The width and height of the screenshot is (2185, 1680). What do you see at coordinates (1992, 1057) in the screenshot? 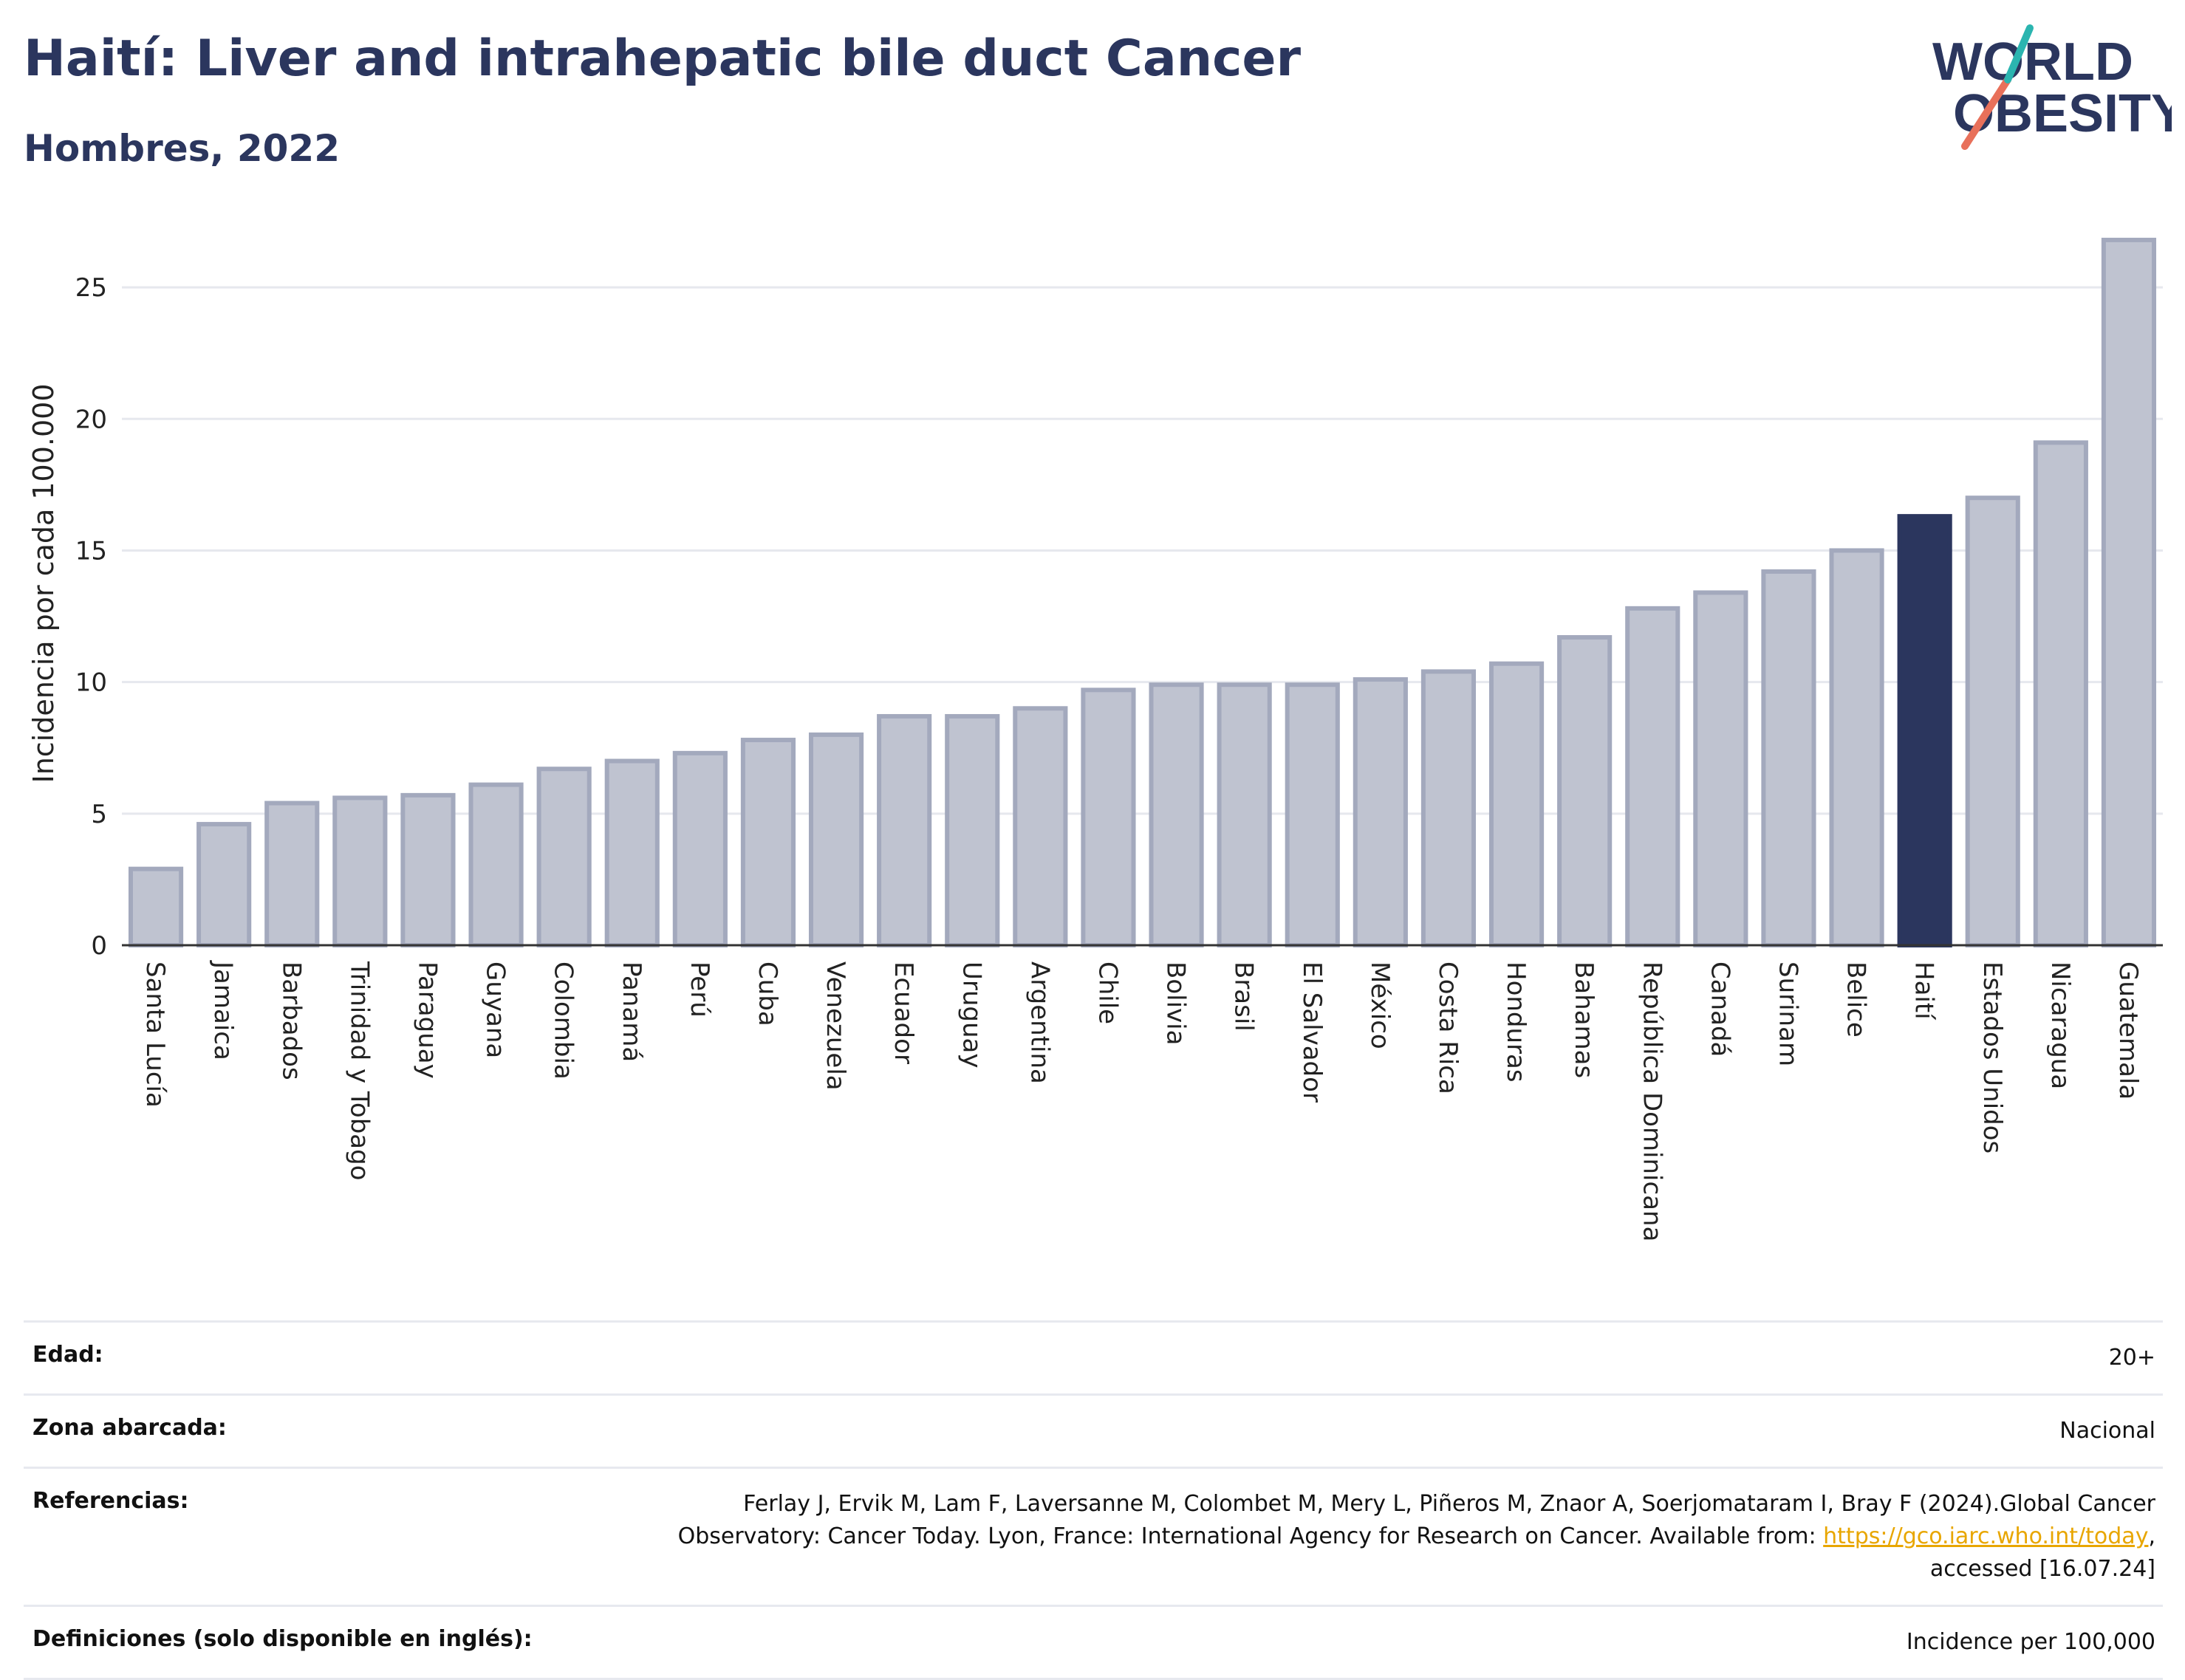
I see `x-tick-label: Estados Unidos` at bounding box center [1992, 1057].